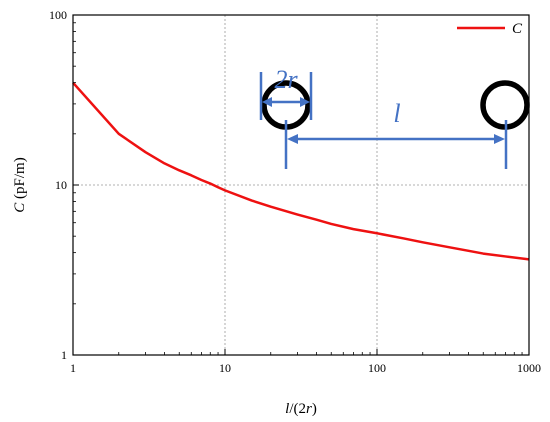  Describe the element at coordinates (292, 139) in the screenshot. I see `separation-arrowhead-left` at that location.